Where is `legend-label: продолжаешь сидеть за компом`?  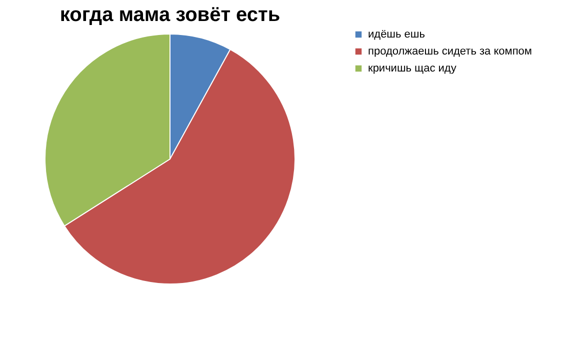 legend-label: продолжаешь сидеть за компом is located at coordinates (450, 52).